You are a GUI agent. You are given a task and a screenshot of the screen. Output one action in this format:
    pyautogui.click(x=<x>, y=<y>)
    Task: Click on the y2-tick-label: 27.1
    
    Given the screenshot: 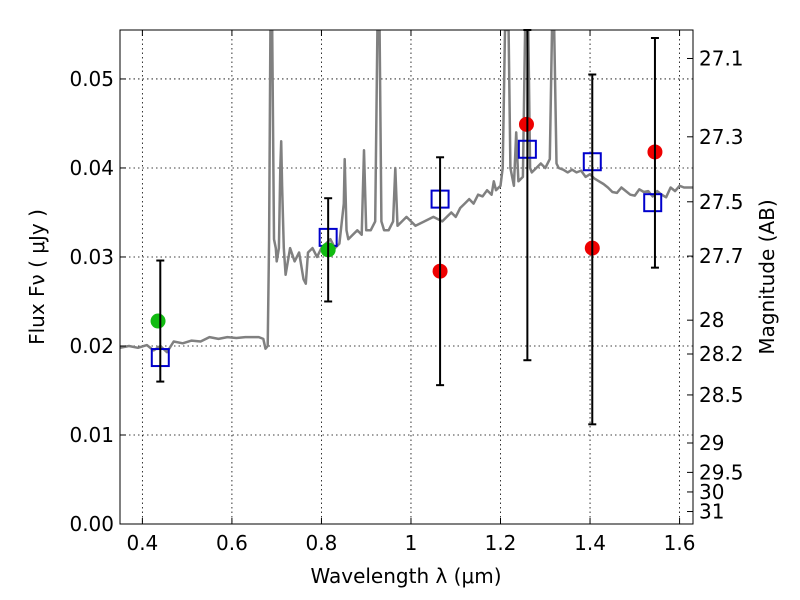 What is the action you would take?
    pyautogui.click(x=721, y=58)
    